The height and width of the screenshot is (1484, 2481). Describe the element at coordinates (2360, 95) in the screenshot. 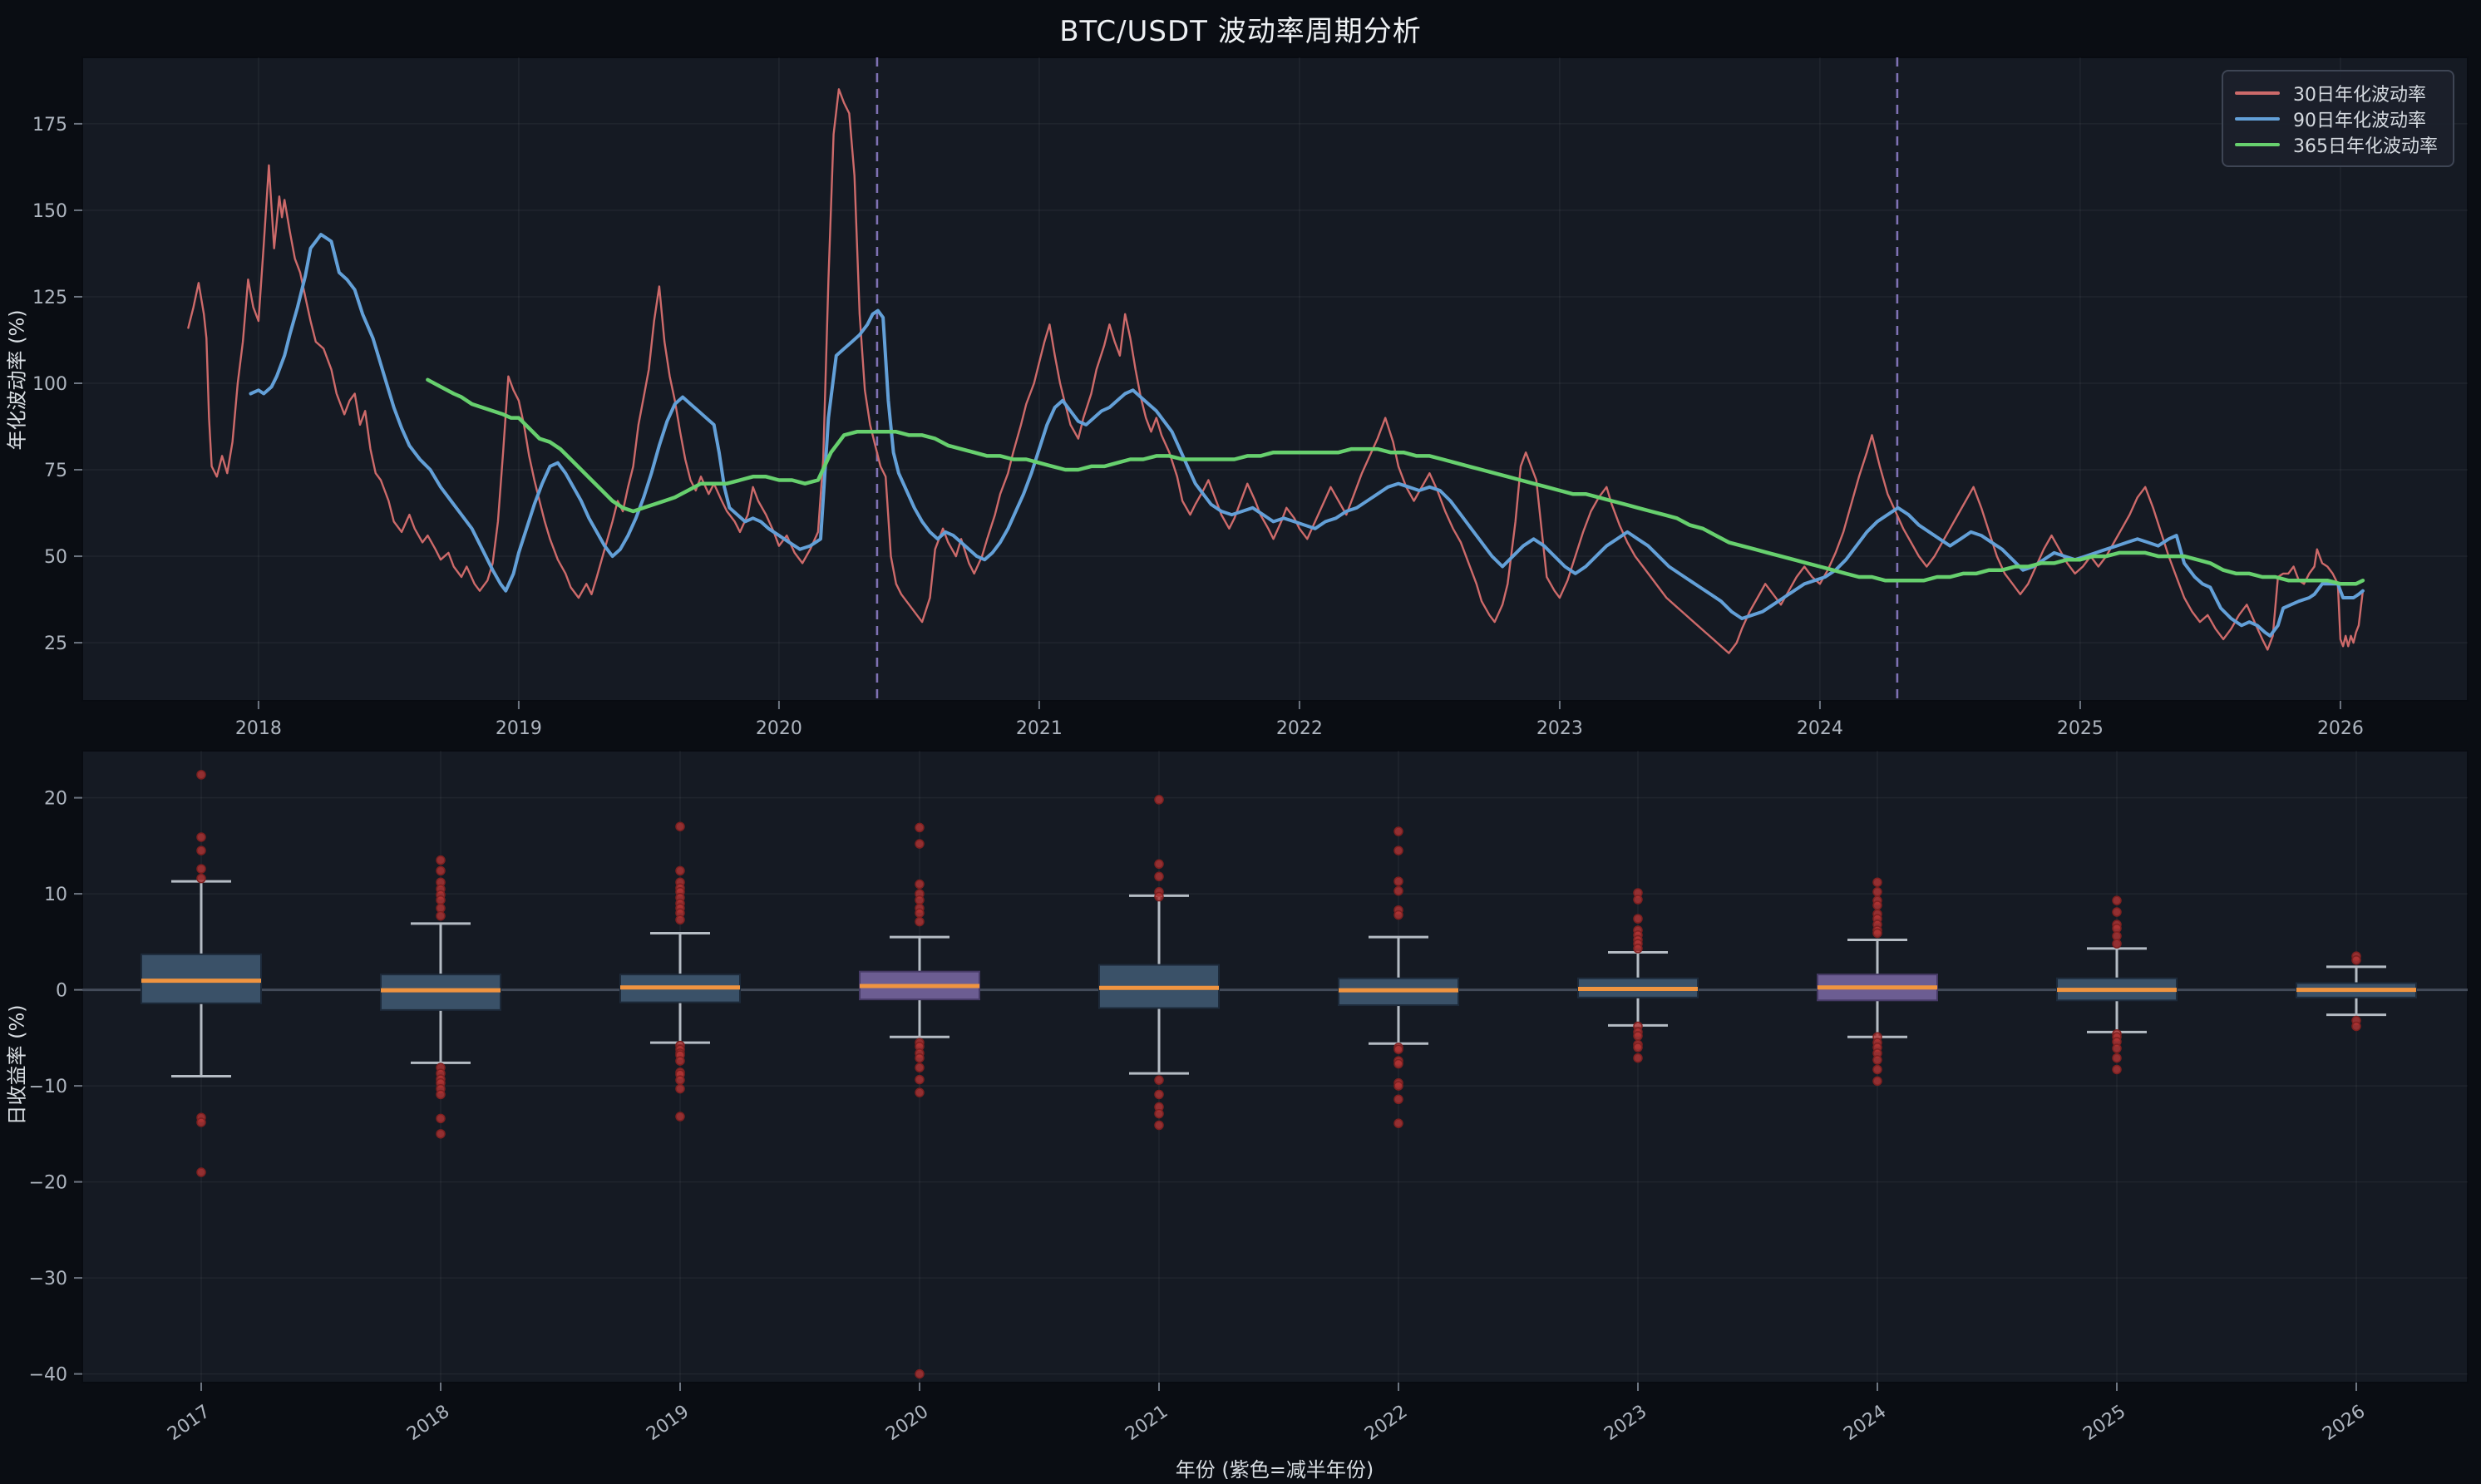

I see `legend-label-0: 30日年化波动率` at that location.